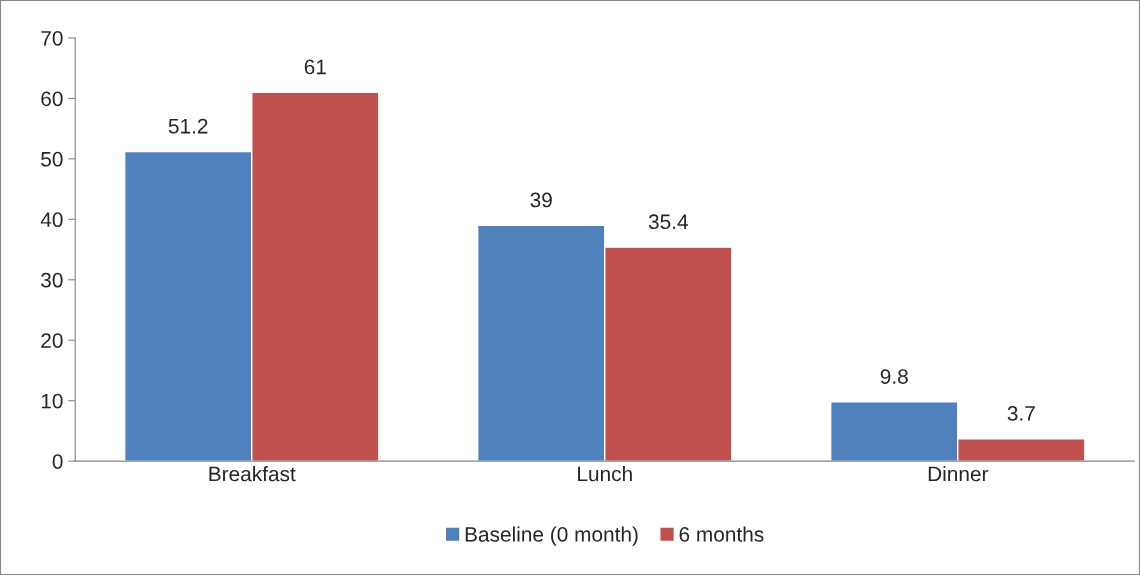 The height and width of the screenshot is (575, 1140). Describe the element at coordinates (315, 67) in the screenshot. I see `data-label: 61` at that location.